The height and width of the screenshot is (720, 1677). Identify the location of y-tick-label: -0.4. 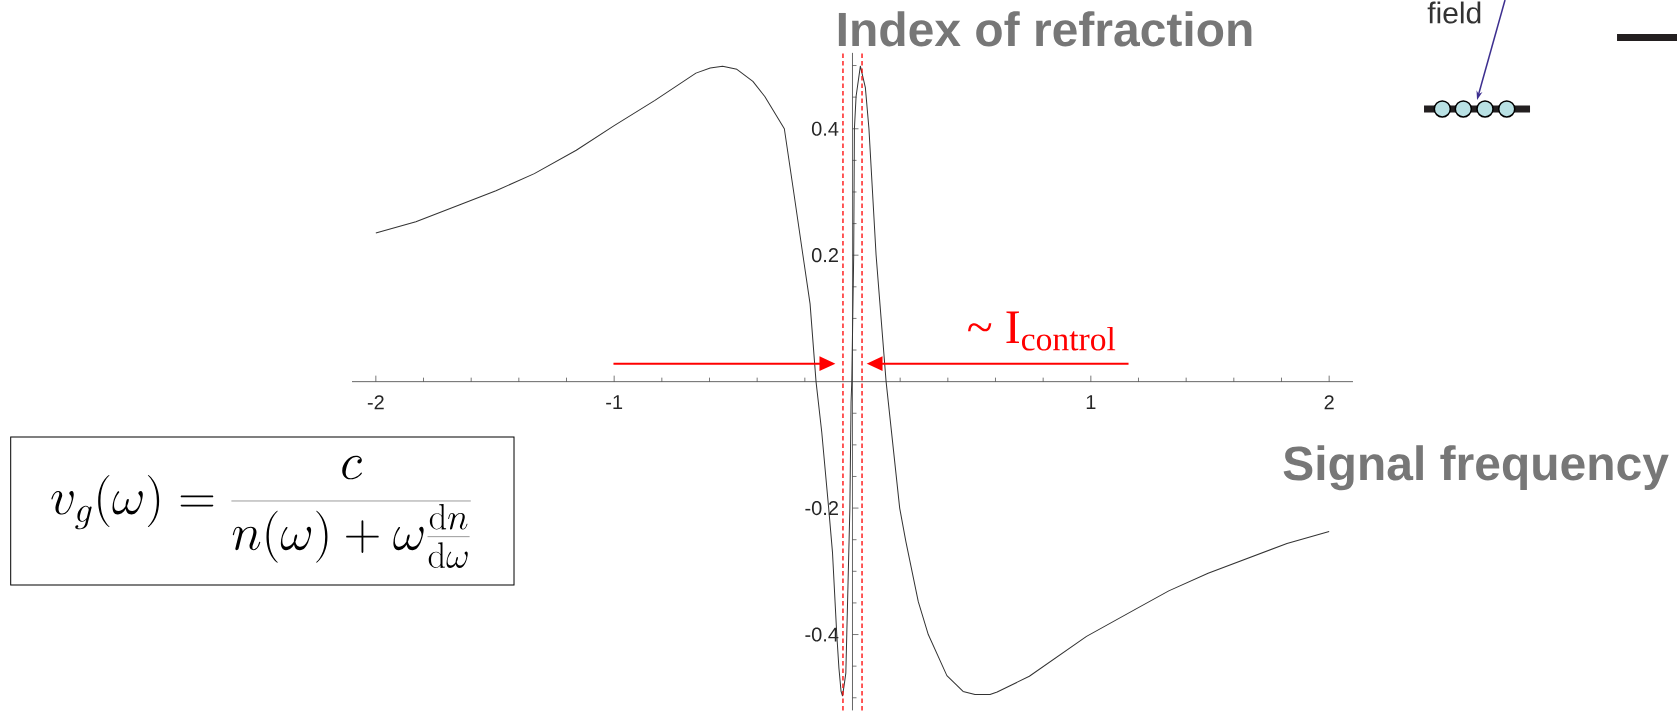
(822, 634).